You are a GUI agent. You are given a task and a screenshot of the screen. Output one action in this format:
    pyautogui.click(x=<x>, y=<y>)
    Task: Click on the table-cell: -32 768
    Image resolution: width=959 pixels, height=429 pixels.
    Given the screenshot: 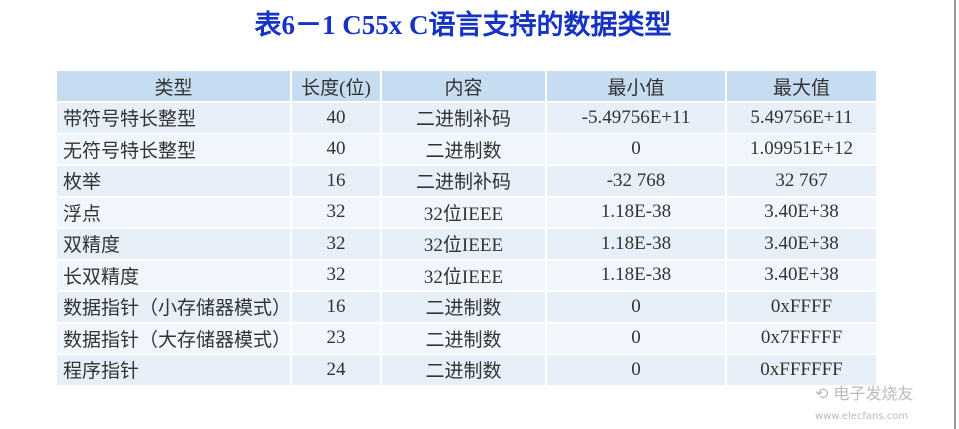 What is the action you would take?
    pyautogui.click(x=636, y=181)
    